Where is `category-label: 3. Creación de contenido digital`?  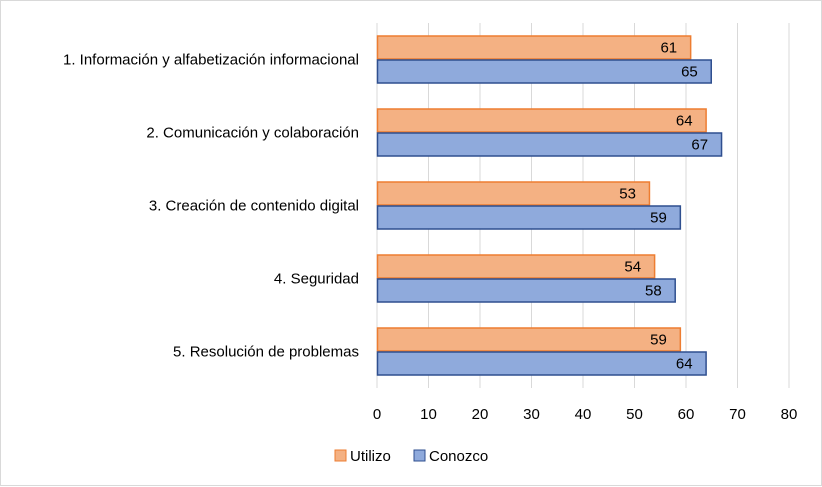
category-label: 3. Creación de contenido digital is located at coordinates (254, 206).